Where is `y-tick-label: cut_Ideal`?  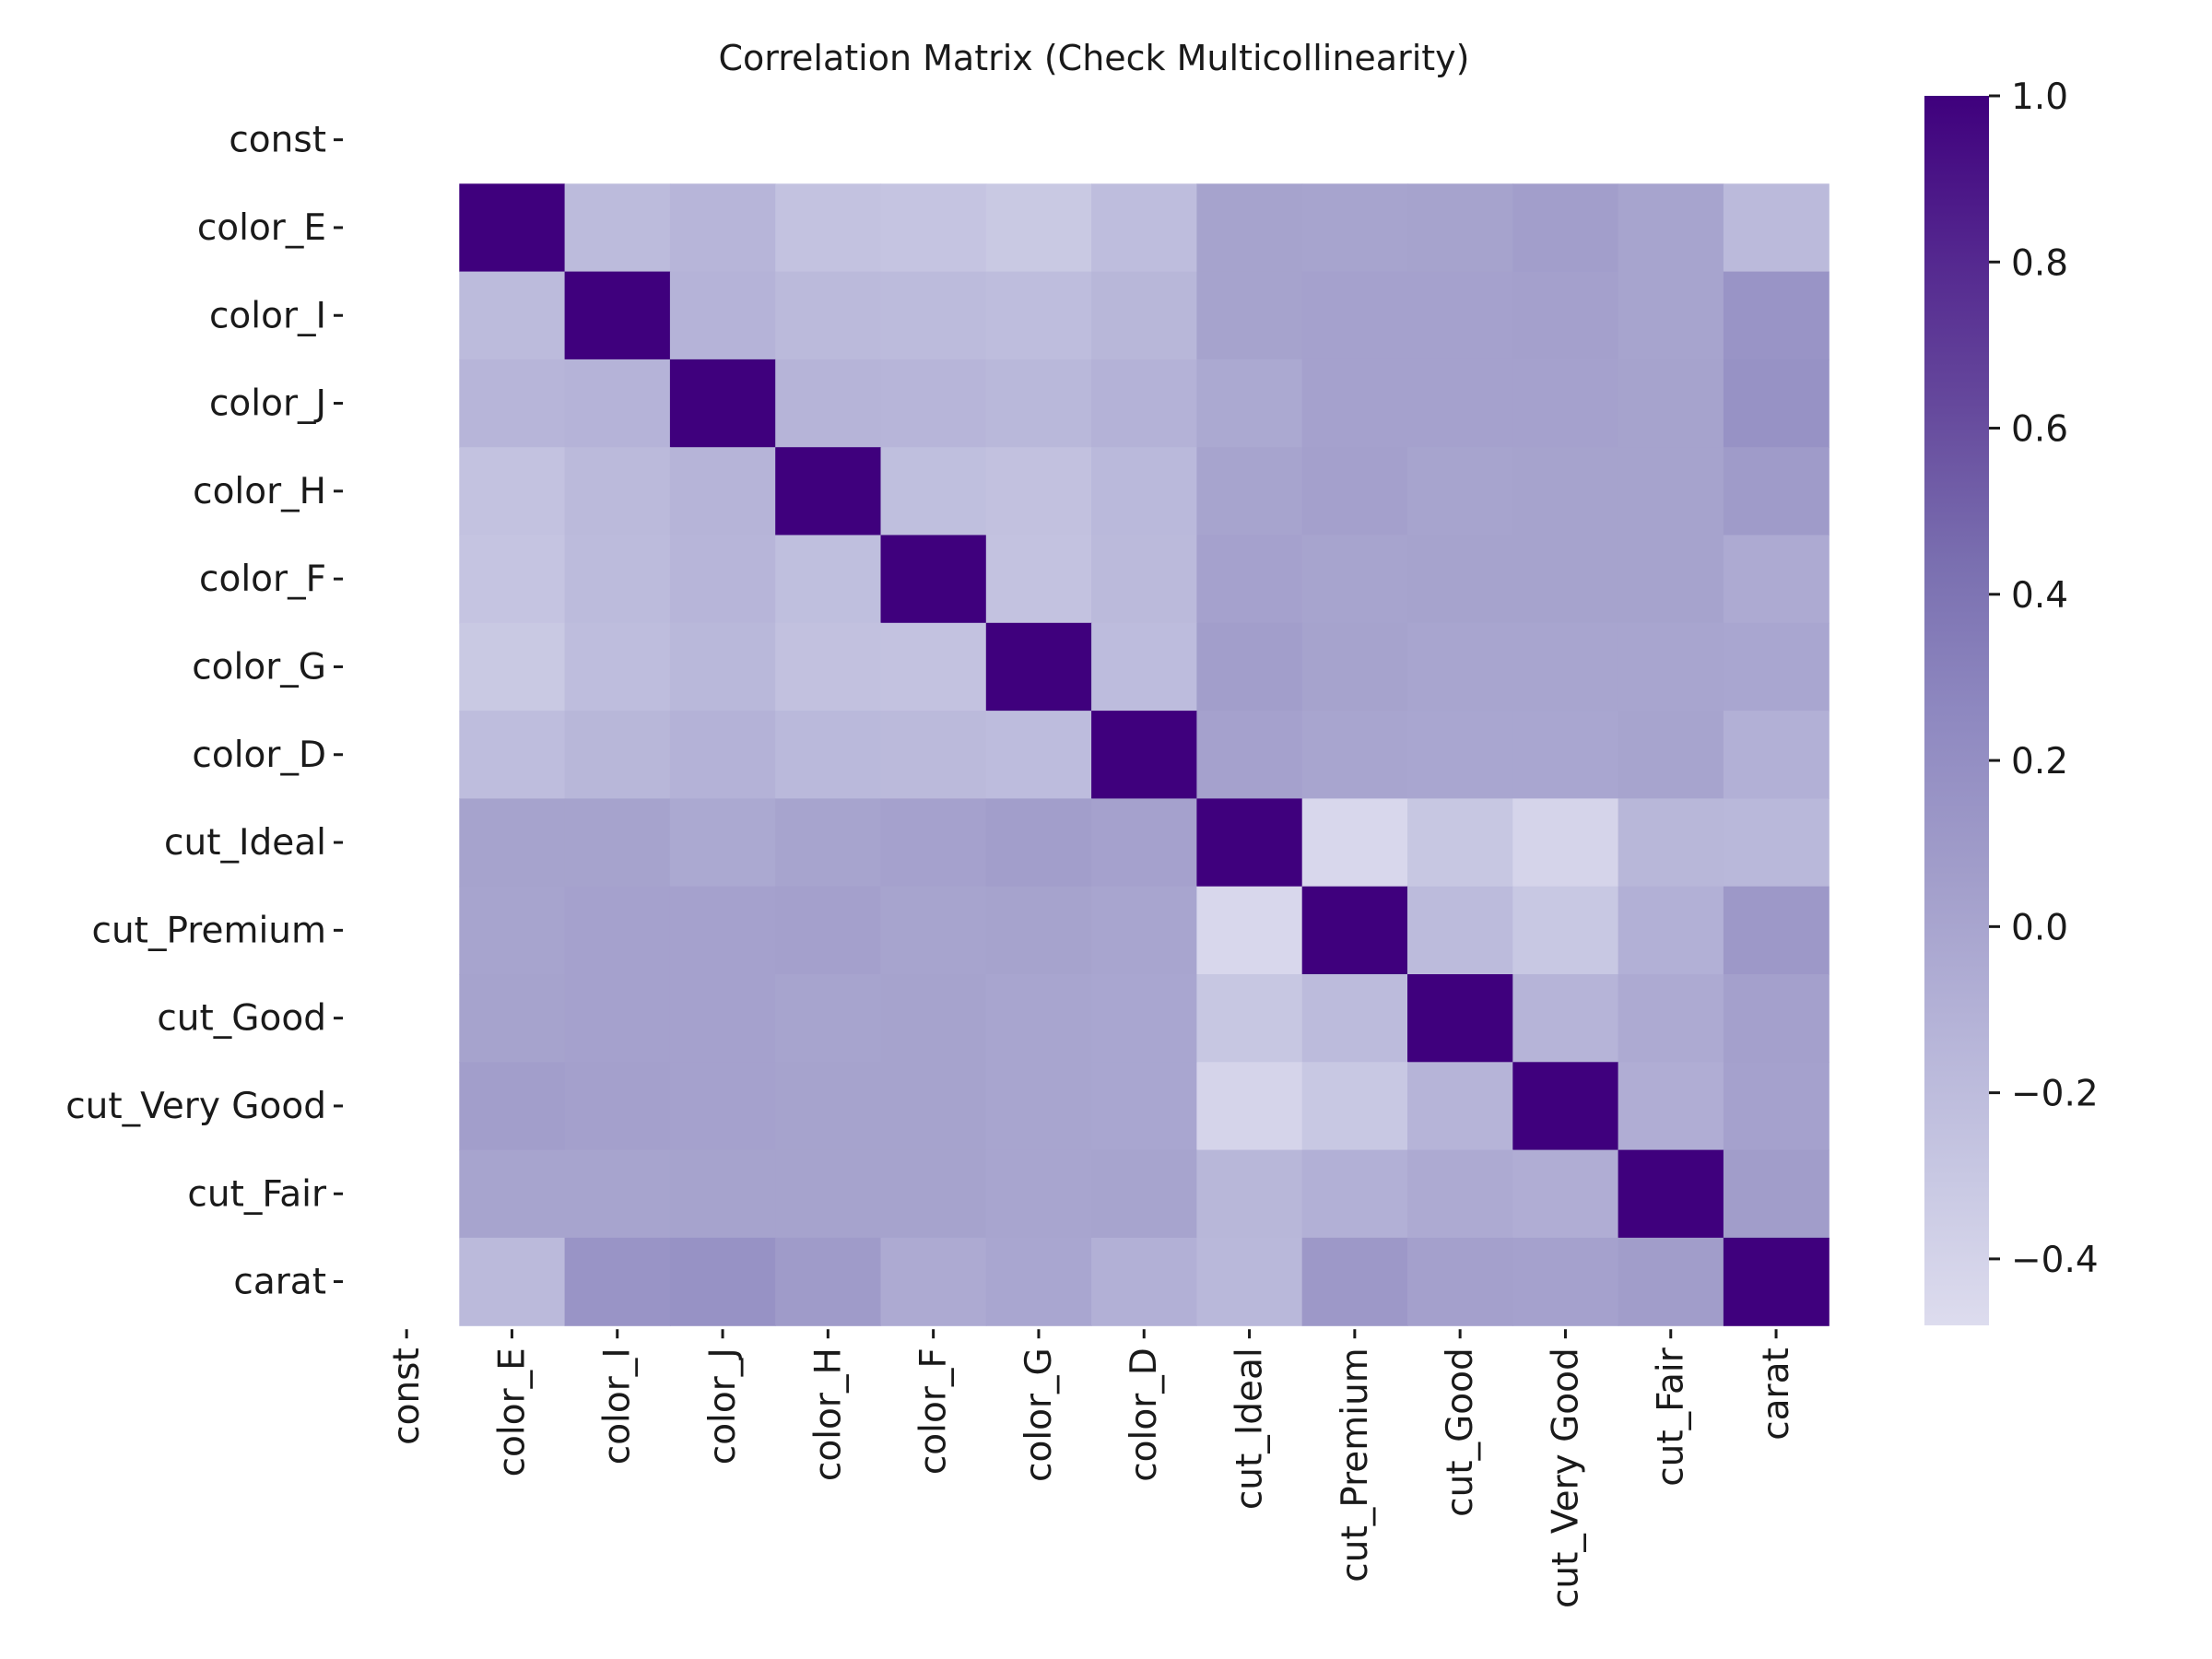
y-tick-label: cut_Ideal is located at coordinates (245, 843).